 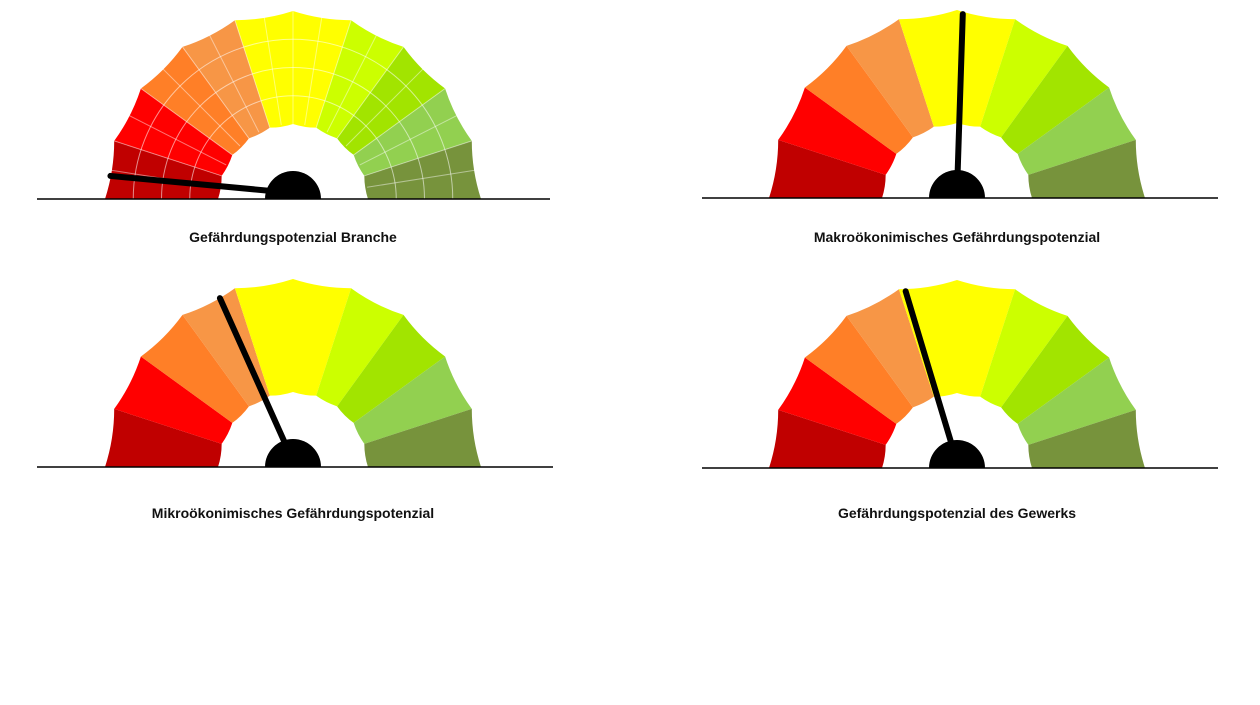 I want to click on gauge-title-mikro: Mikroökonimisches Gefährdungspotenzial, so click(x=293, y=513).